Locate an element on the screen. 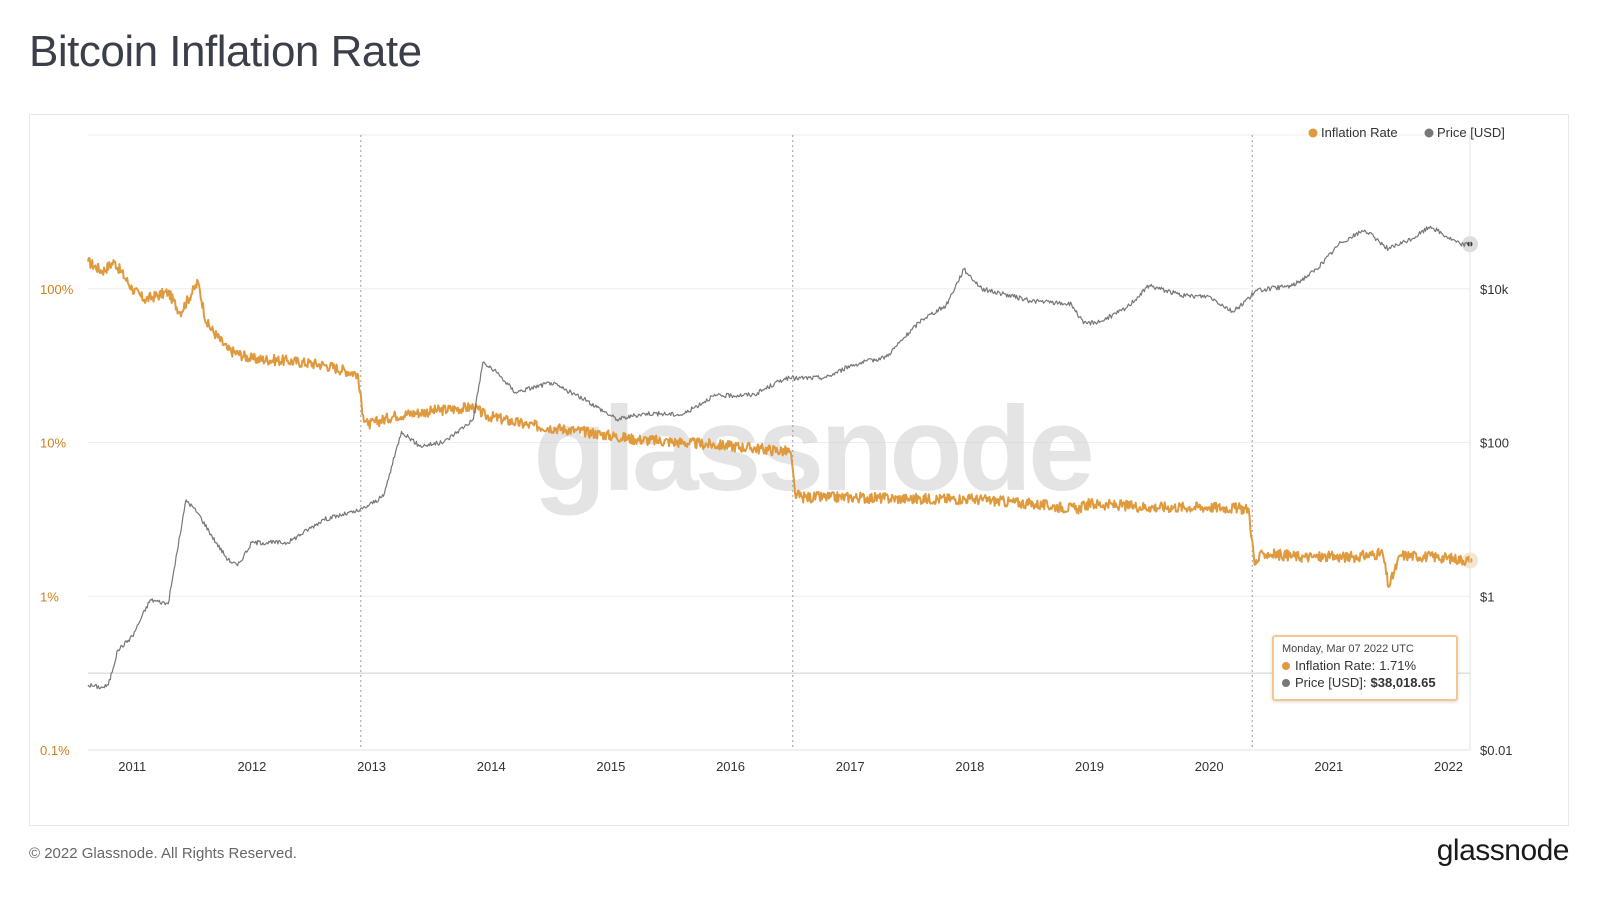 The image size is (1600, 918). x-axis-tick: 2019 is located at coordinates (1089, 766).